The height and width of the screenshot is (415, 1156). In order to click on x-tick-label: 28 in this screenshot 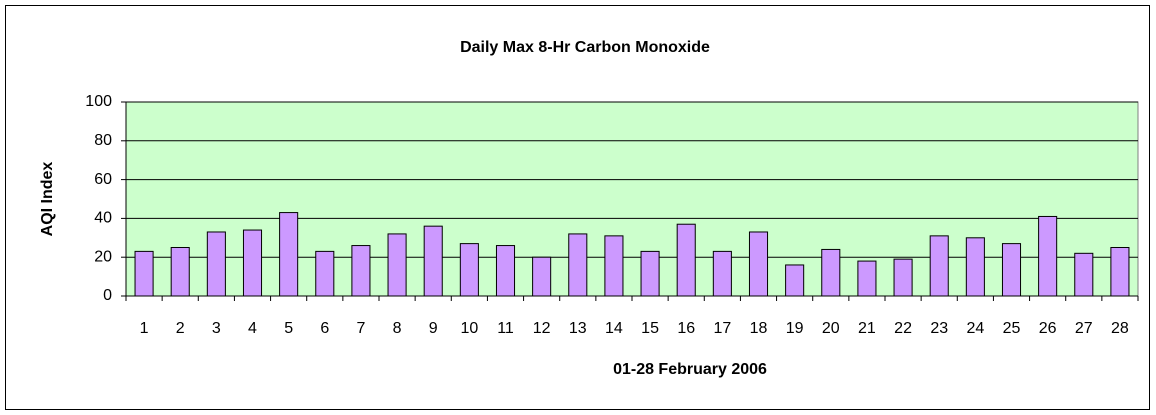, I will do `click(1120, 328)`.